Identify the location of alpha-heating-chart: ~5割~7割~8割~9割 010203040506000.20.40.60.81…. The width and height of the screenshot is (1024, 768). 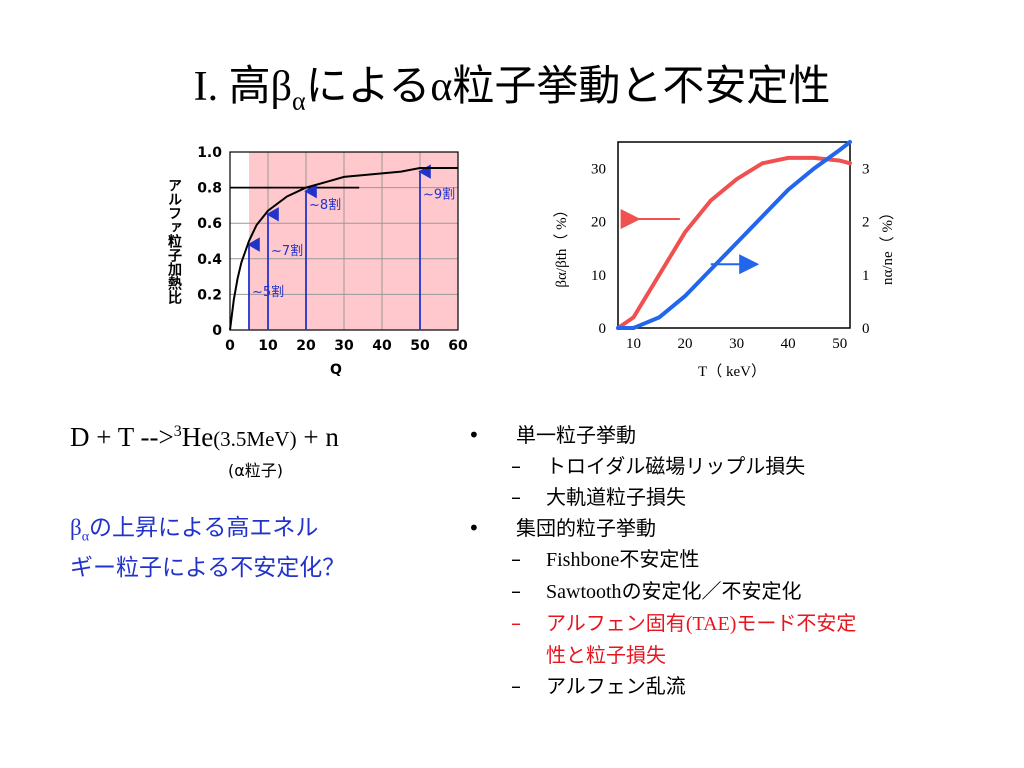
(317, 261).